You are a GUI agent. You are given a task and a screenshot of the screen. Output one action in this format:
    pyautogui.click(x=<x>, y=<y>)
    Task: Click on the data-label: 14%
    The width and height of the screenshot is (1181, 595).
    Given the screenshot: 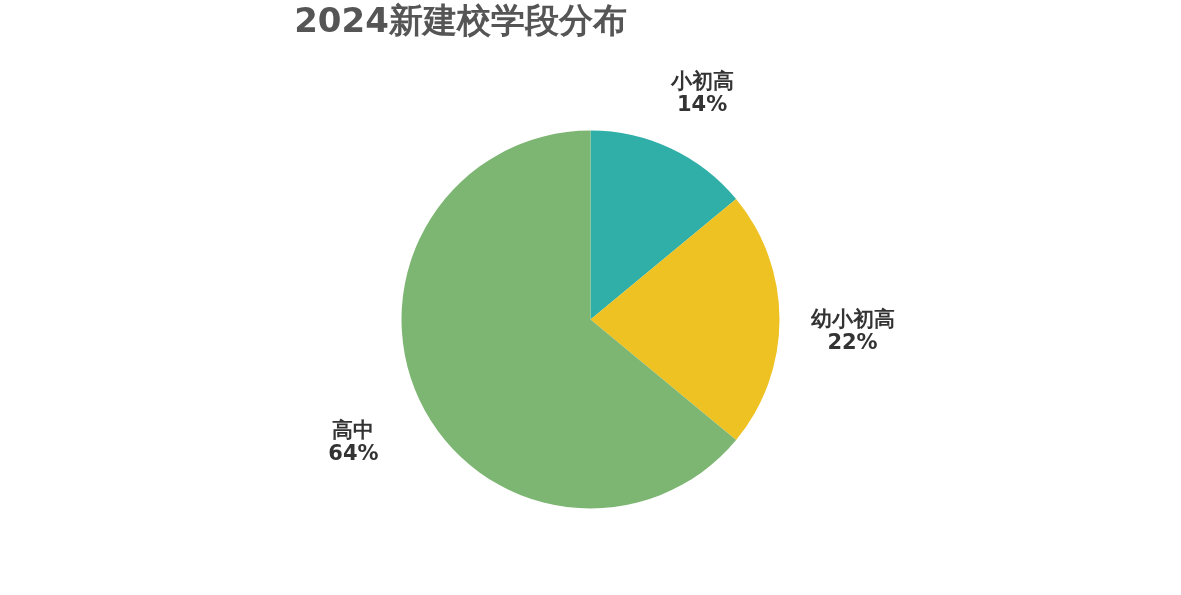 What is the action you would take?
    pyautogui.click(x=702, y=104)
    